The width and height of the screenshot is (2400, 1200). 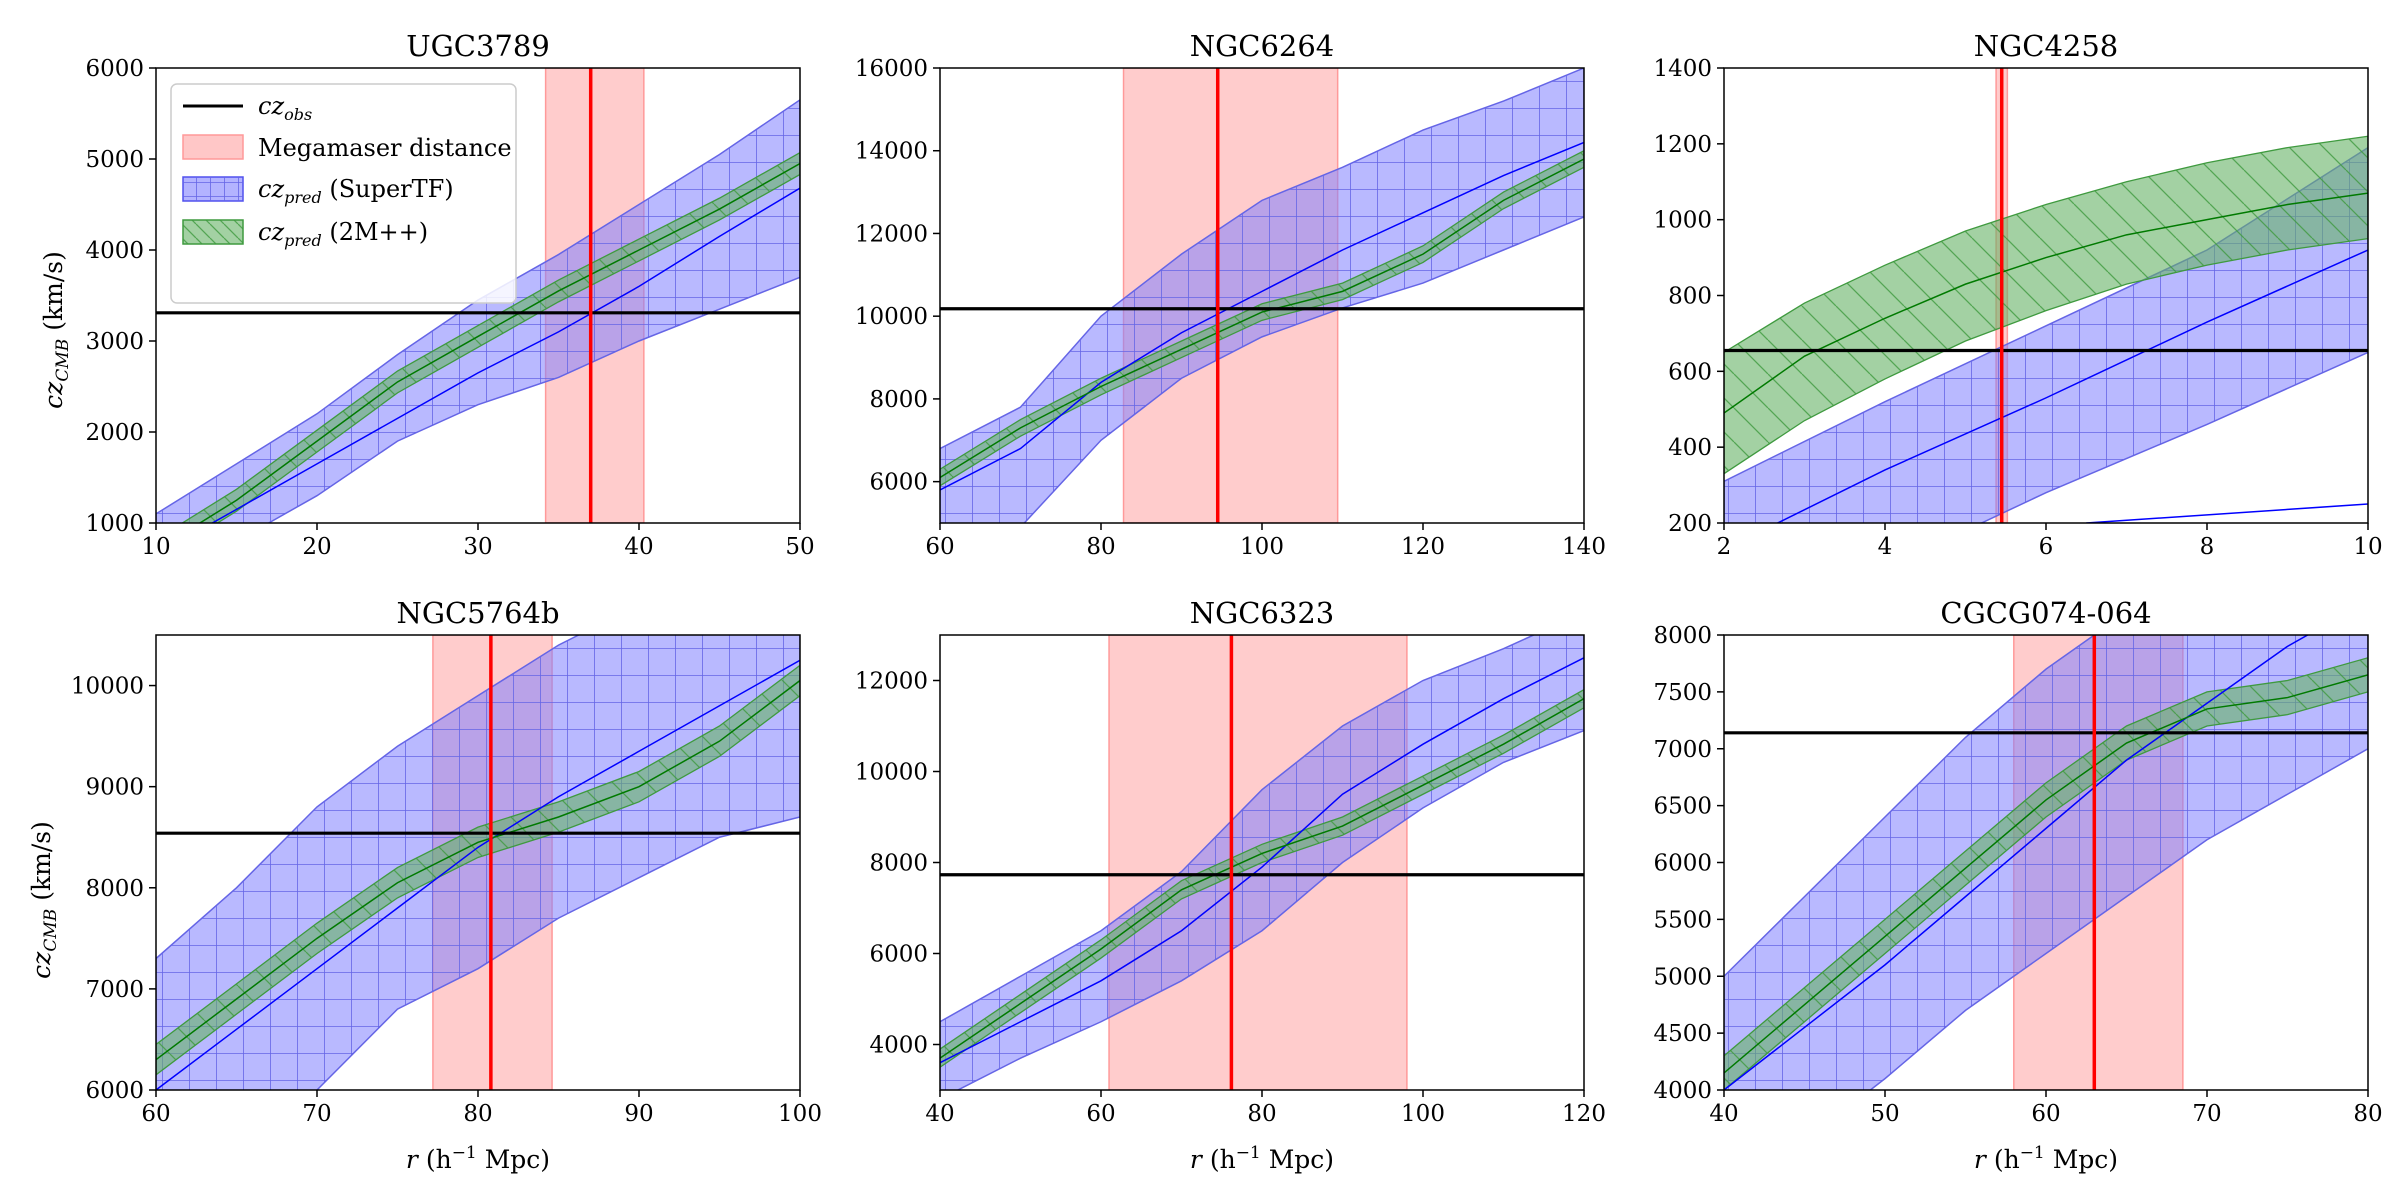 What do you see at coordinates (1690, 448) in the screenshot?
I see `y-tick-label: 400` at bounding box center [1690, 448].